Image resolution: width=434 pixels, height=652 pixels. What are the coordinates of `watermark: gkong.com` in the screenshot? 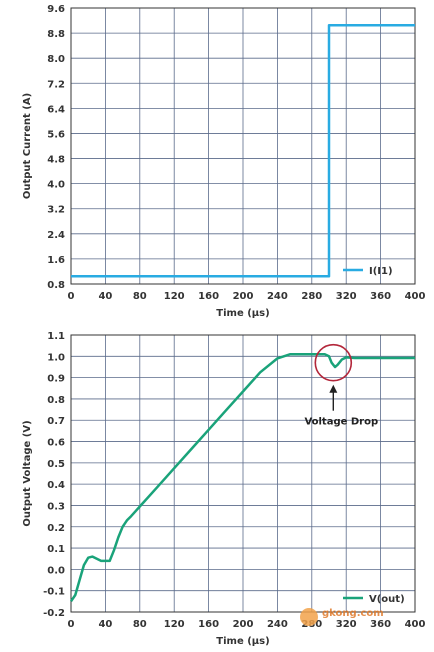 It's located at (355, 618).